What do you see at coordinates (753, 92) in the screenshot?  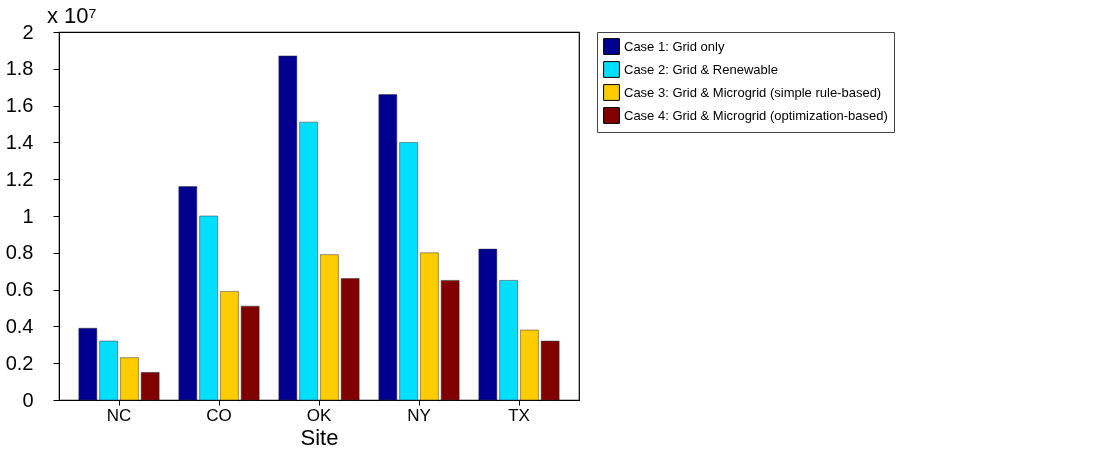 I see `legend-label: Case 3: Grid & Microgrid (simple rule-based)` at bounding box center [753, 92].